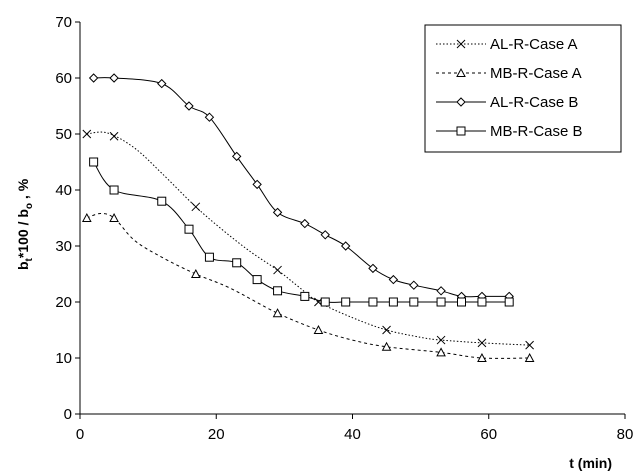 This screenshot has height=472, width=639. I want to click on y-tick-label: 20, so click(63, 302).